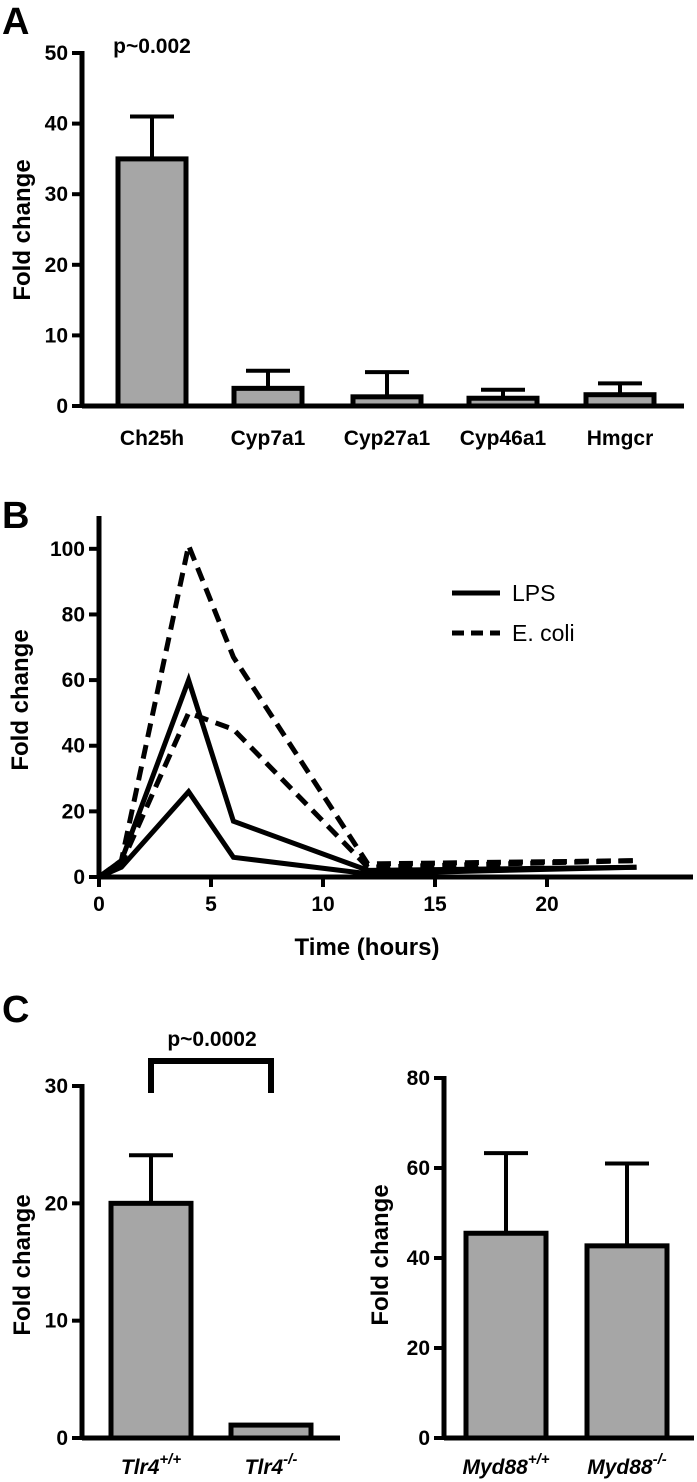  What do you see at coordinates (546, 904) in the screenshot?
I see `panel-b-x-tick-label: 20` at bounding box center [546, 904].